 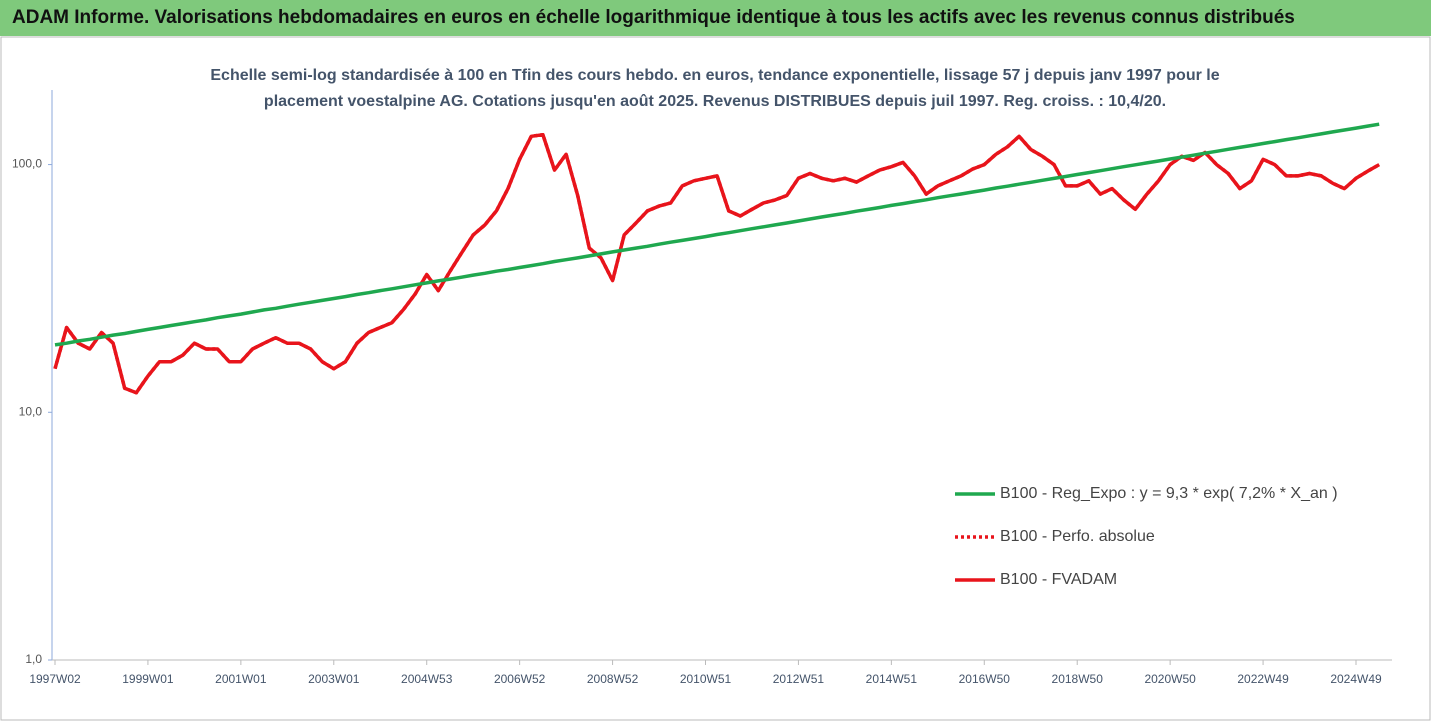 I want to click on x-tick-label: 2006W52, so click(x=520, y=679).